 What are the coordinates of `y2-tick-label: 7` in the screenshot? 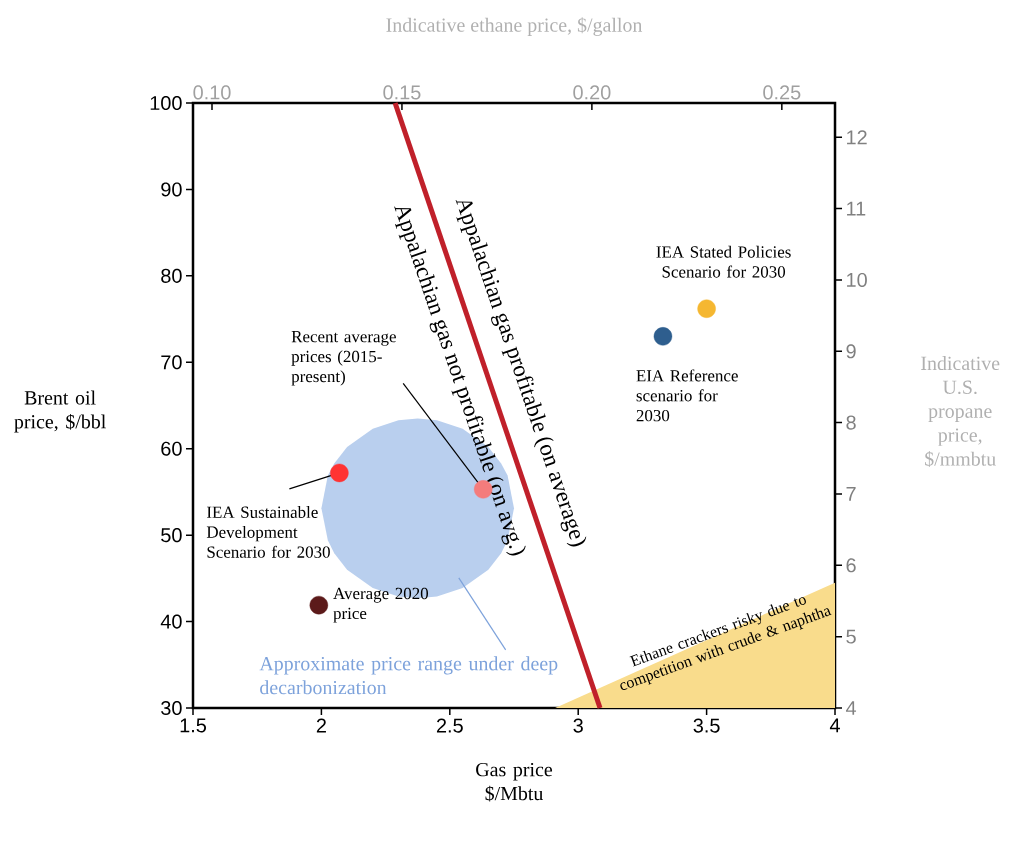 It's located at (851, 494).